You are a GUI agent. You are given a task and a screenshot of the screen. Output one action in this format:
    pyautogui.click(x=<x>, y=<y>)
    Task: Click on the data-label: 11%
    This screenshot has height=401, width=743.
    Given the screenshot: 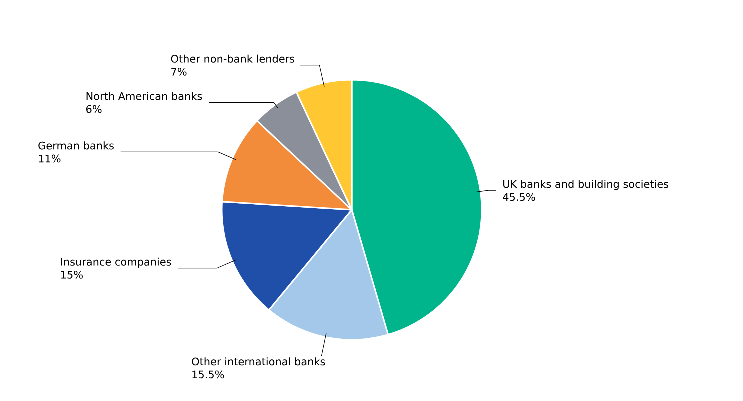 What is the action you would take?
    pyautogui.click(x=50, y=158)
    